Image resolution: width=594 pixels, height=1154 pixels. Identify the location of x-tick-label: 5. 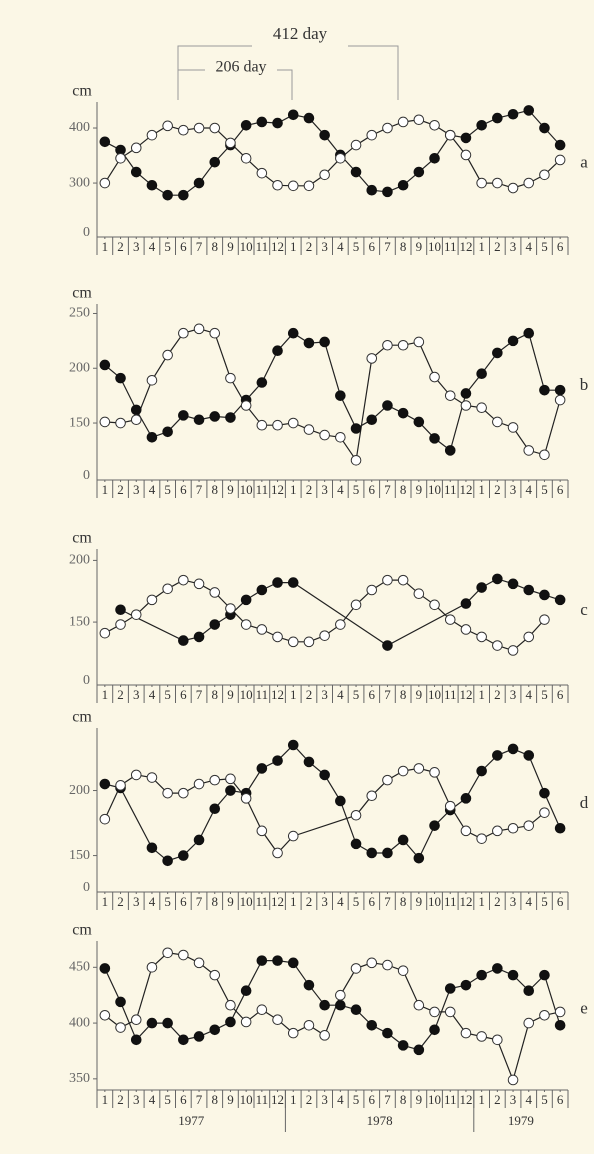
(167, 489).